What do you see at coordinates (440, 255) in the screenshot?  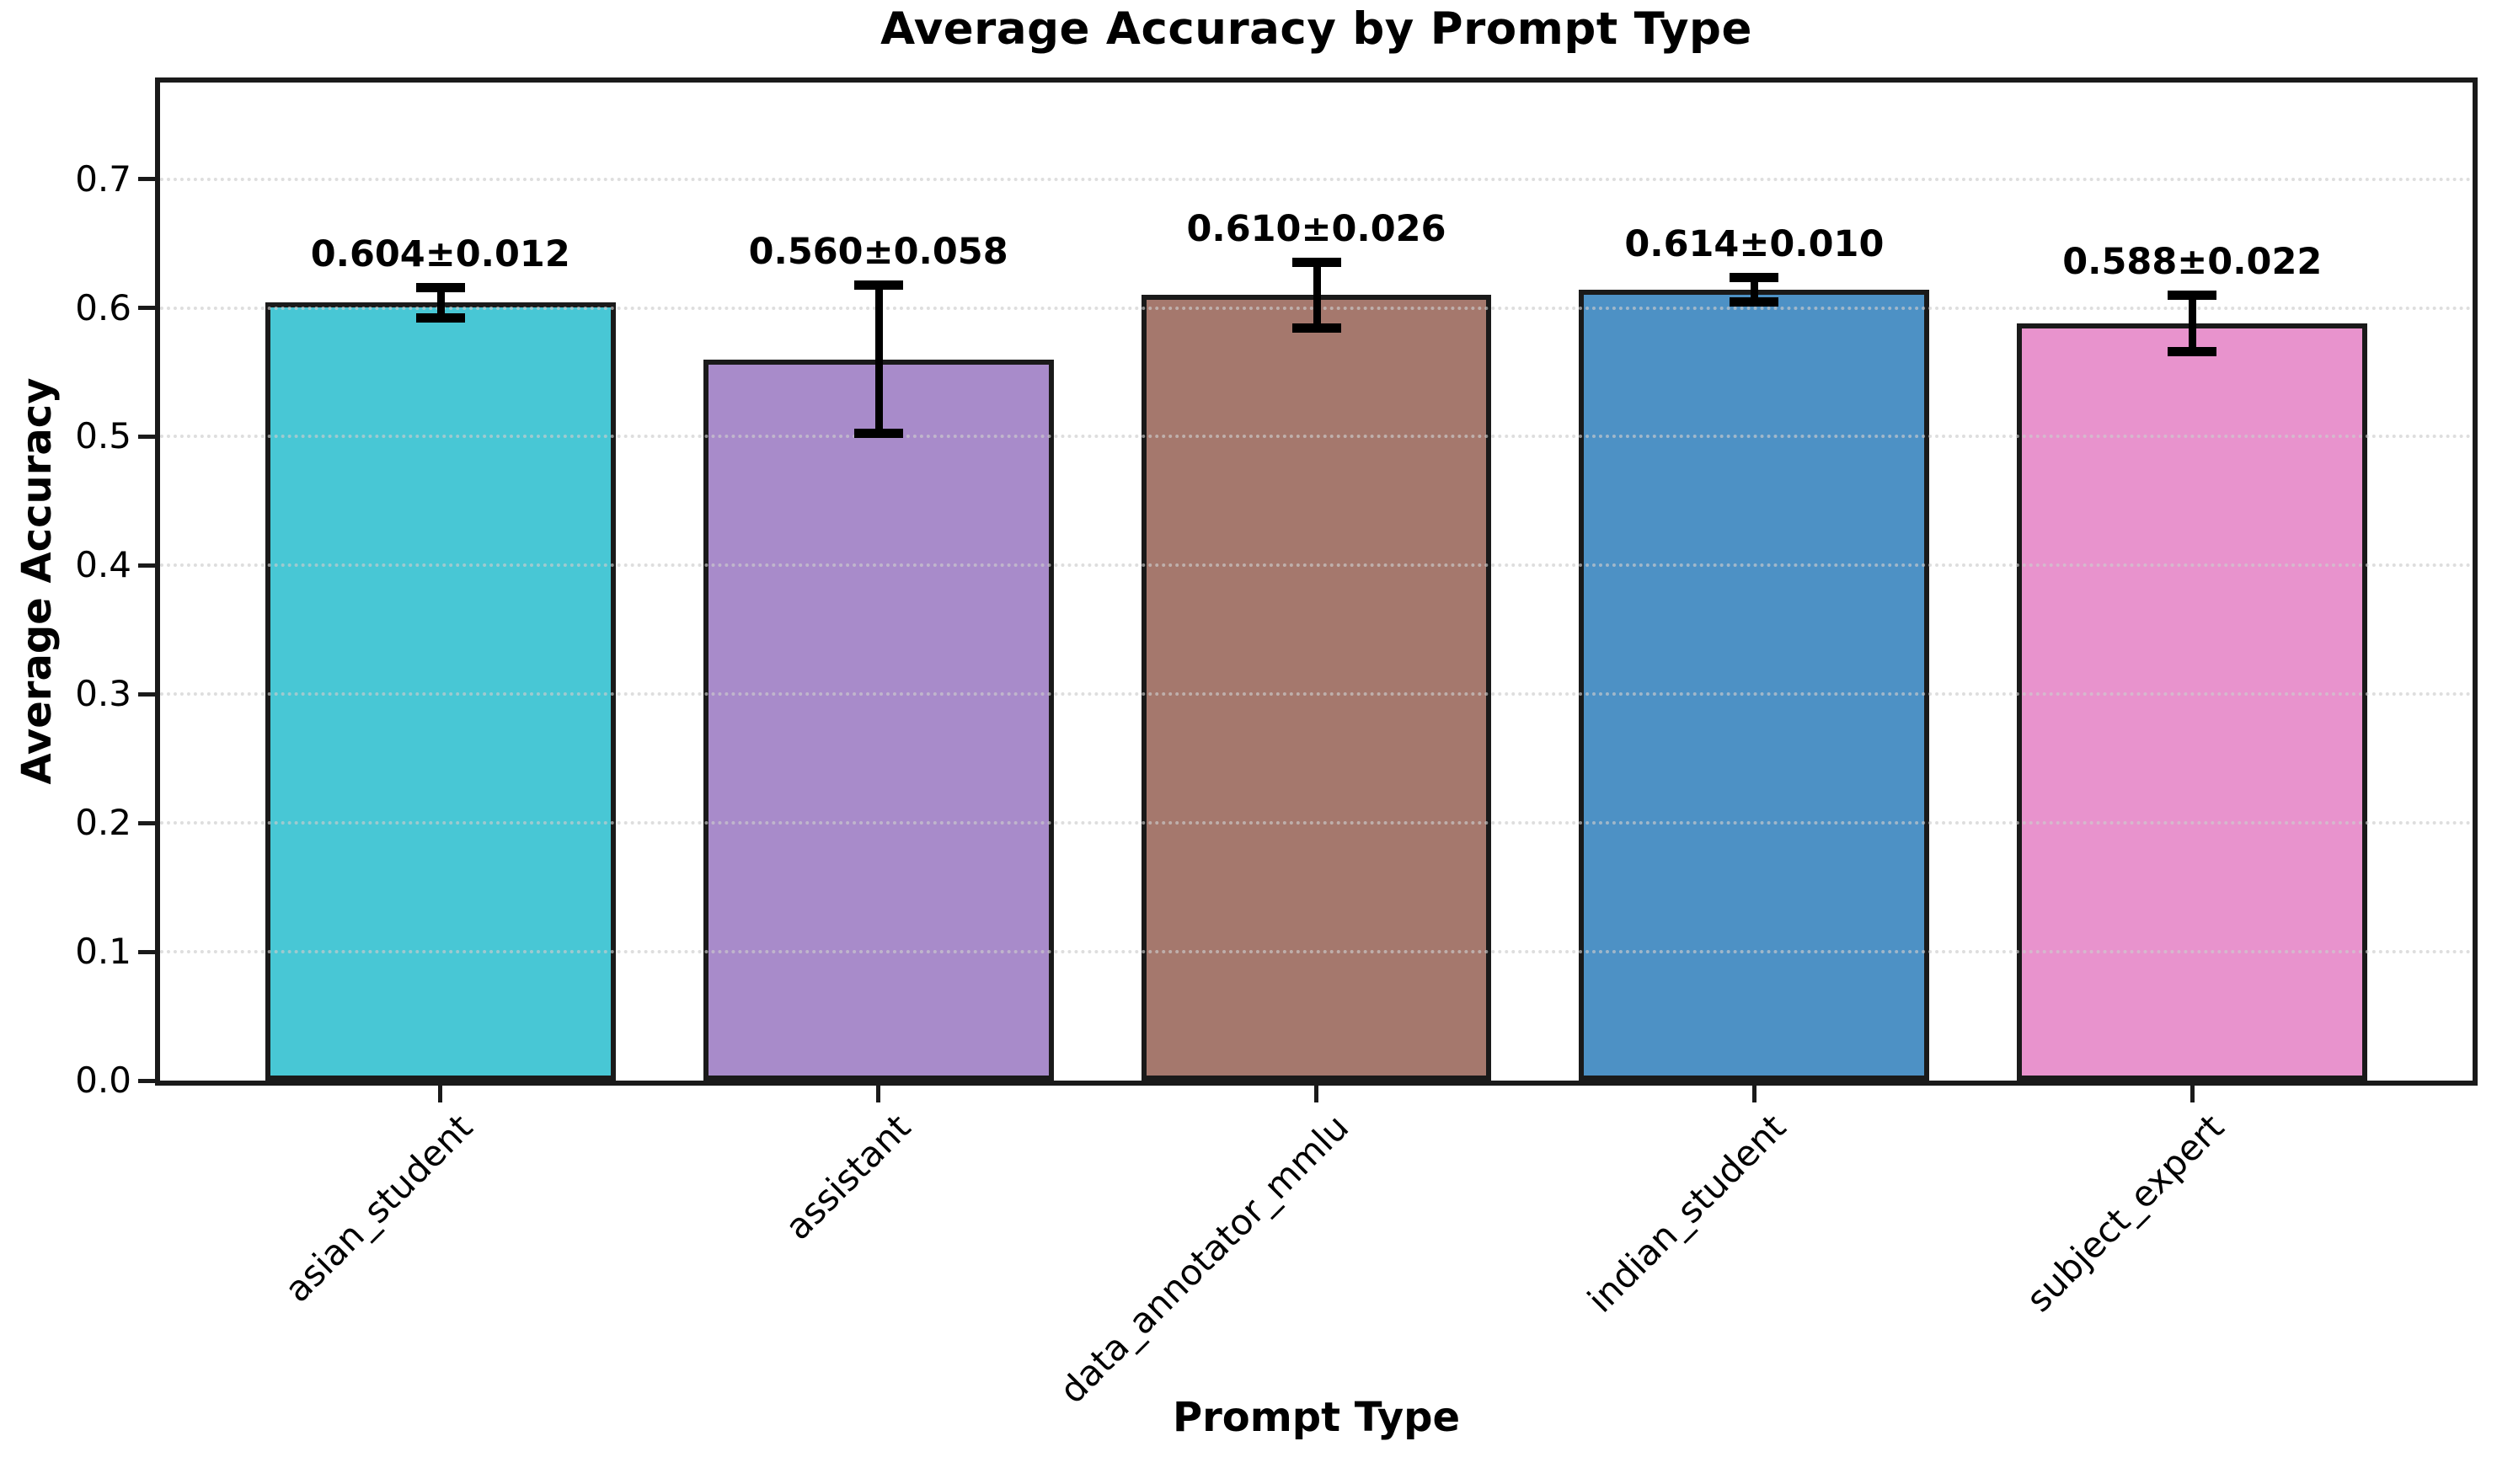 I see `bar-value-label-asian_student: 0.604±0.012` at bounding box center [440, 255].